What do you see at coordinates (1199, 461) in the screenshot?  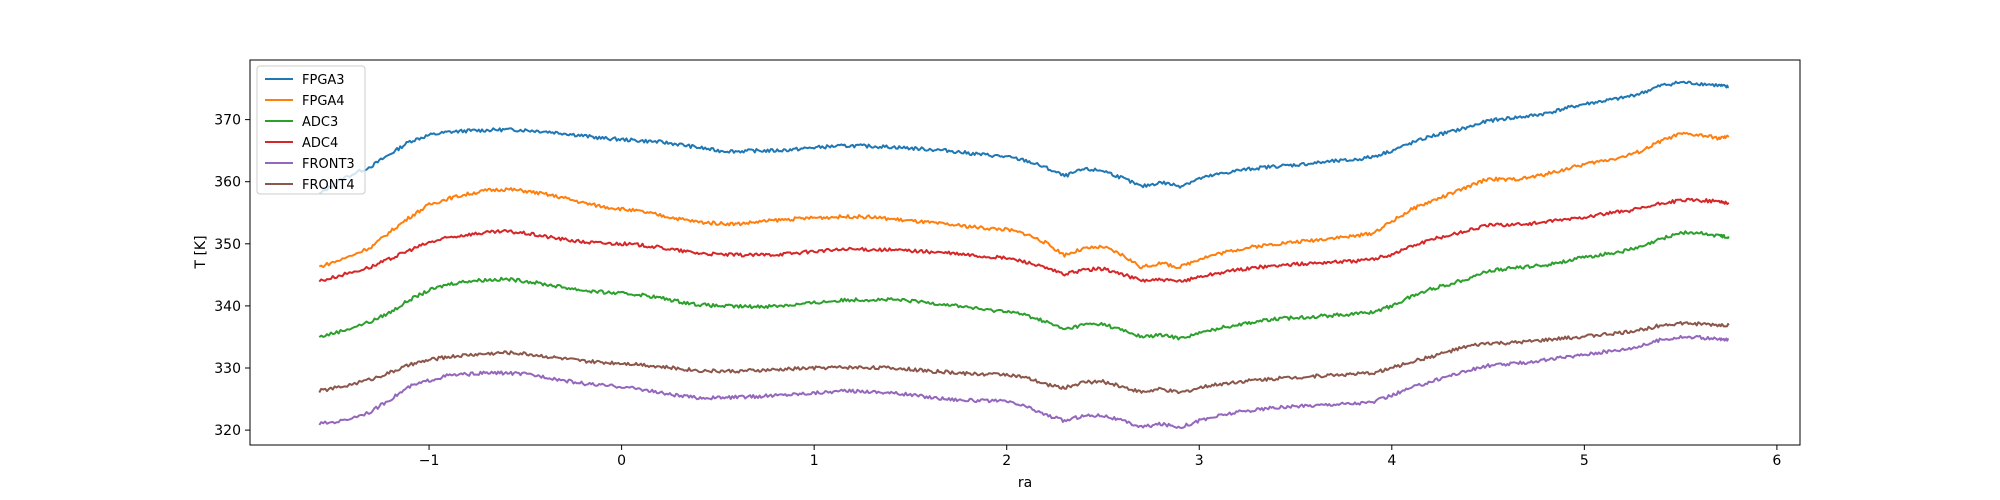 I see `x-tick-label: 3` at bounding box center [1199, 461].